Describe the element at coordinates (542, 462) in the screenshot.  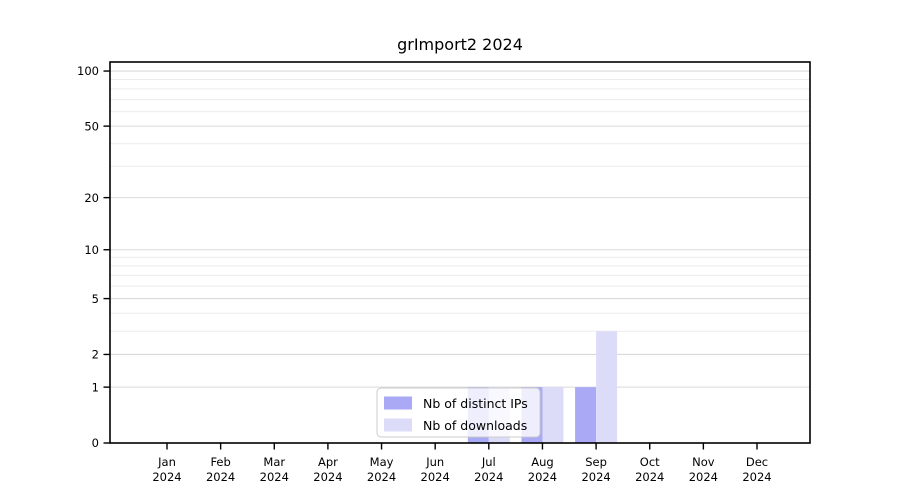
I see `x-axis-tick-label-month: Aug` at that location.